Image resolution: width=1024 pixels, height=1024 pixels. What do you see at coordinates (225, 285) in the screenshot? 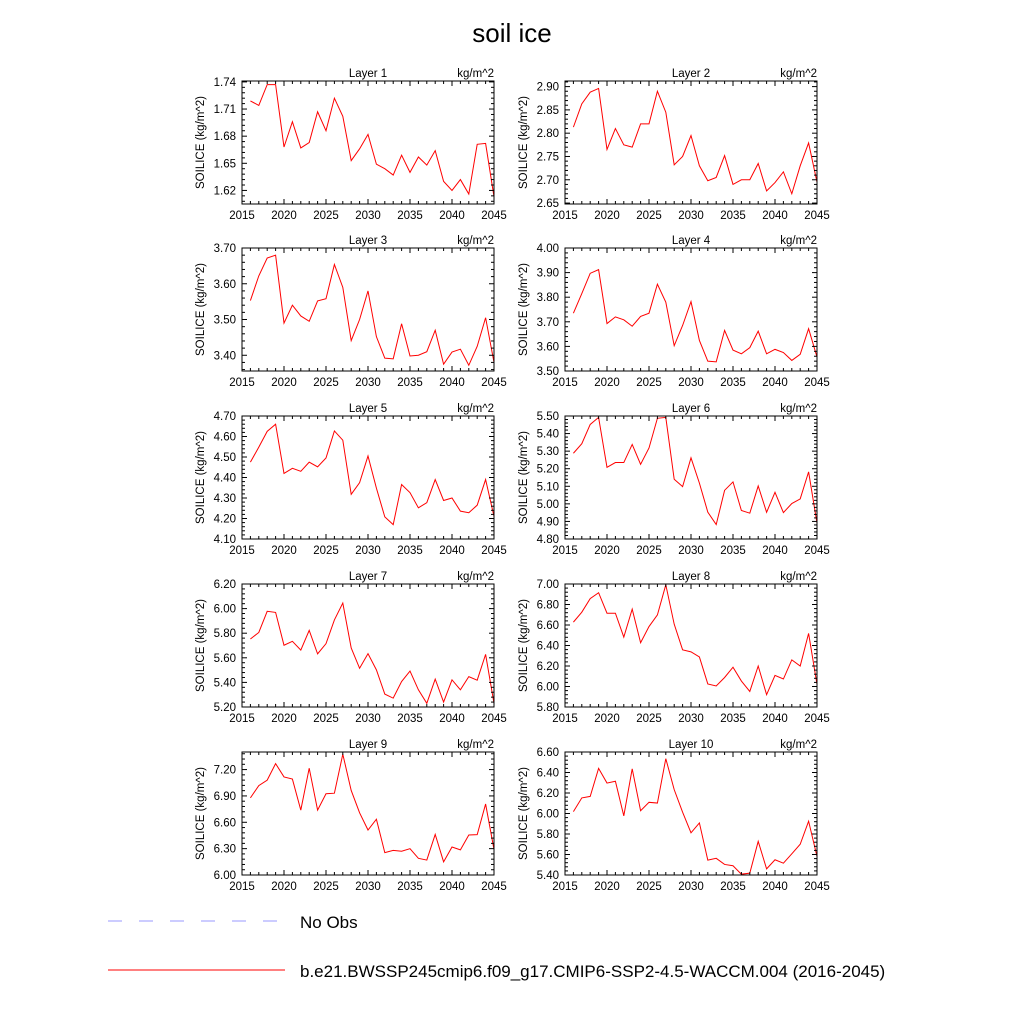
I see `y-tick-label: 3.60` at bounding box center [225, 285].